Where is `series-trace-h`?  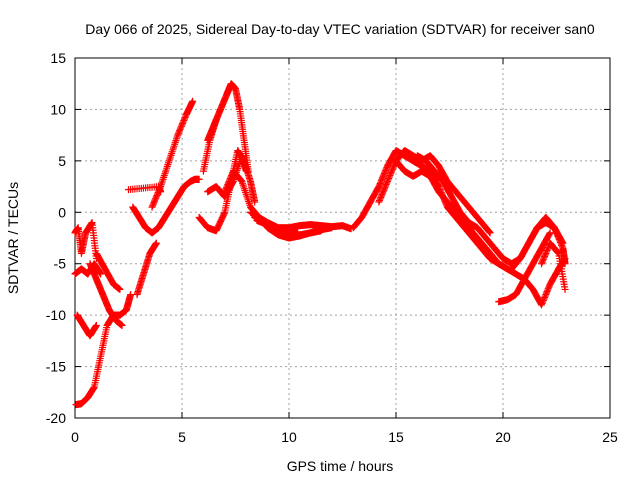 series-trace-h is located at coordinates (146, 269).